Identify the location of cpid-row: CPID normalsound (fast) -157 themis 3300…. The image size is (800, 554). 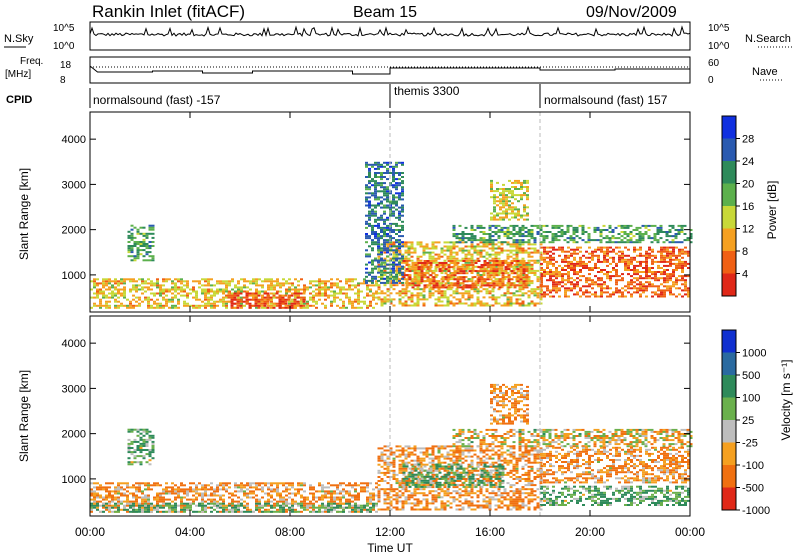
(337, 96).